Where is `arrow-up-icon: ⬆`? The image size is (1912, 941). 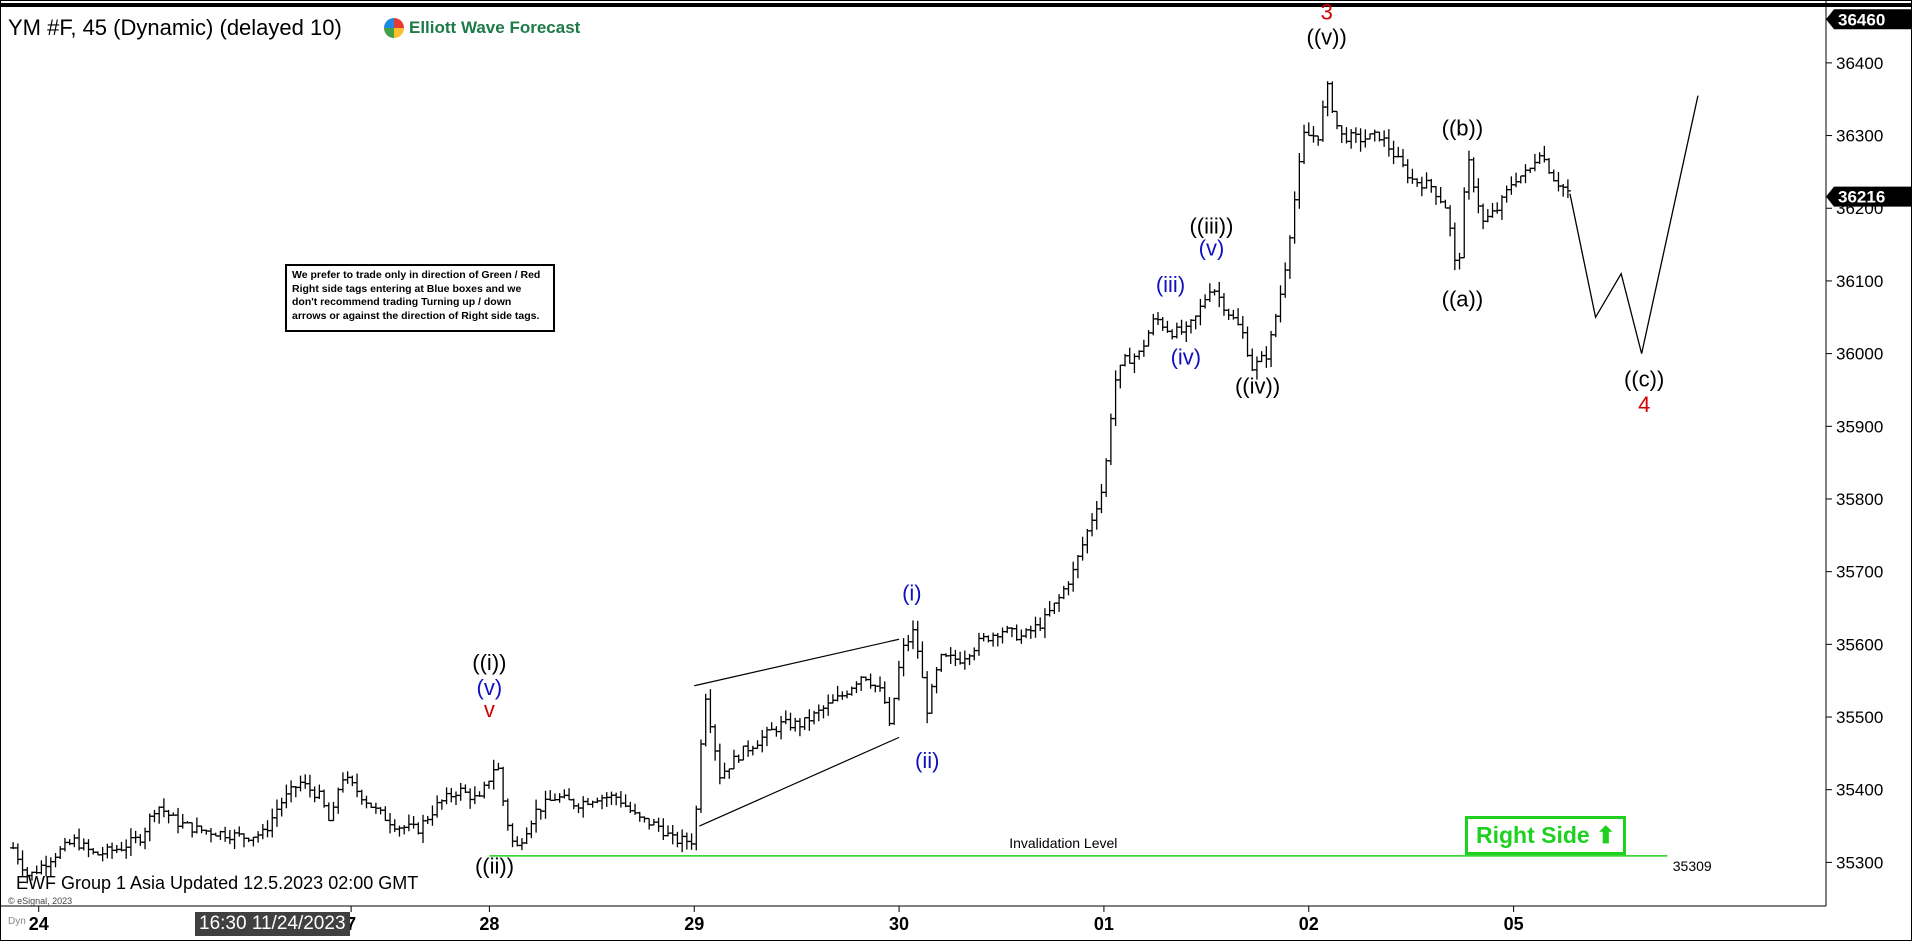 arrow-up-icon: ⬆ is located at coordinates (1606, 835).